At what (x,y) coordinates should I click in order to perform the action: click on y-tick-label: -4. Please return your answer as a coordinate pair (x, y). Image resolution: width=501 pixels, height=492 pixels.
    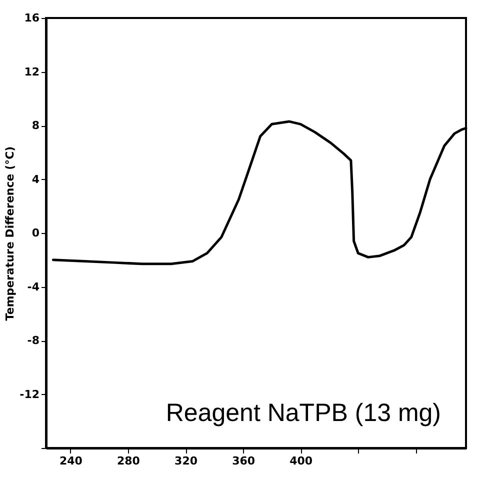
    Looking at the image, I should click on (33, 287).